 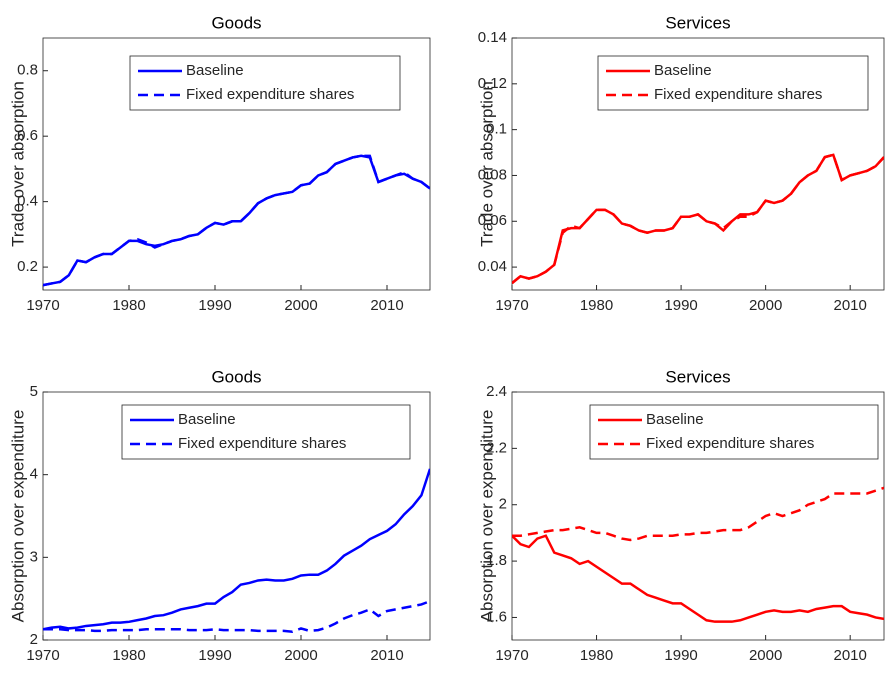 What do you see at coordinates (34, 556) in the screenshot?
I see `y-tick-label: 3` at bounding box center [34, 556].